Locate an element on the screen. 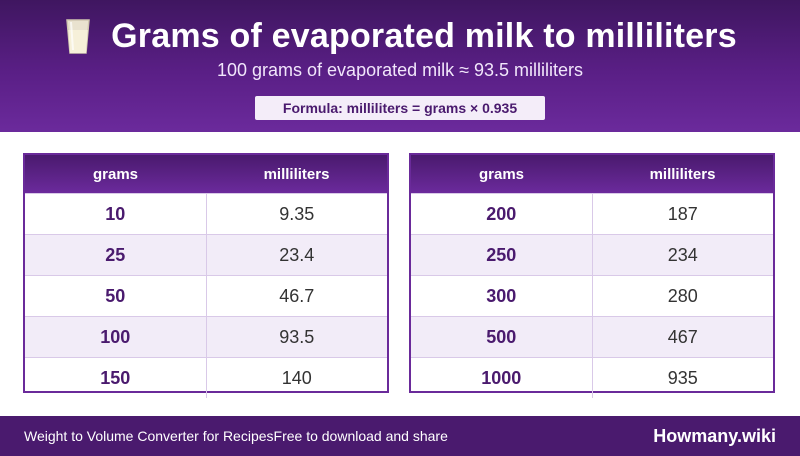 This screenshot has height=456, width=800. table-row: 10 9.35 is located at coordinates (206, 213).